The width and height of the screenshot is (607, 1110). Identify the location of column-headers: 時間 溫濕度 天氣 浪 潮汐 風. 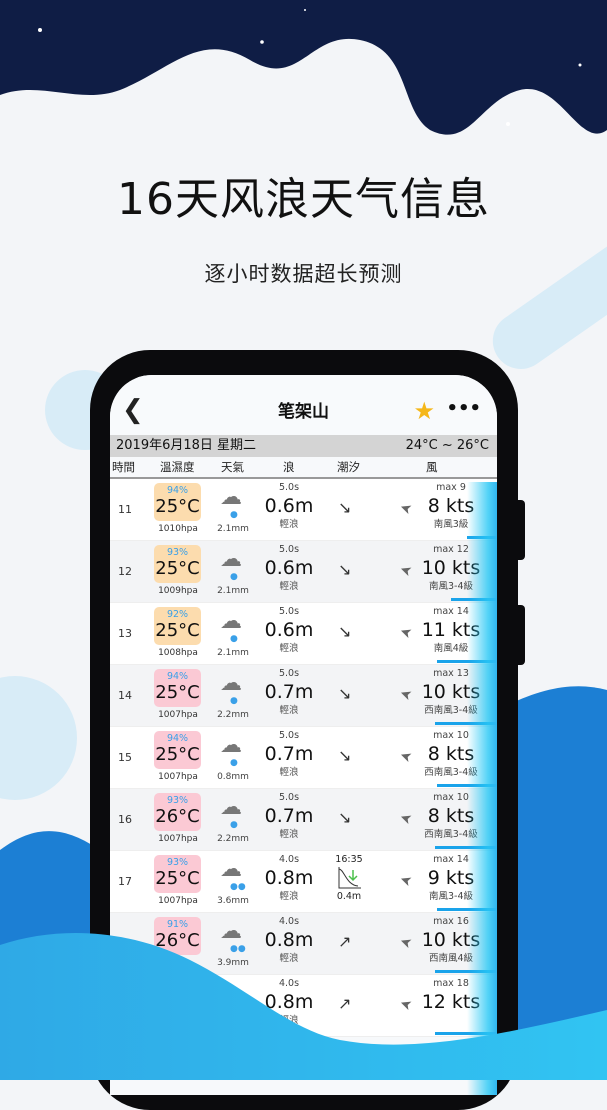
(303, 468).